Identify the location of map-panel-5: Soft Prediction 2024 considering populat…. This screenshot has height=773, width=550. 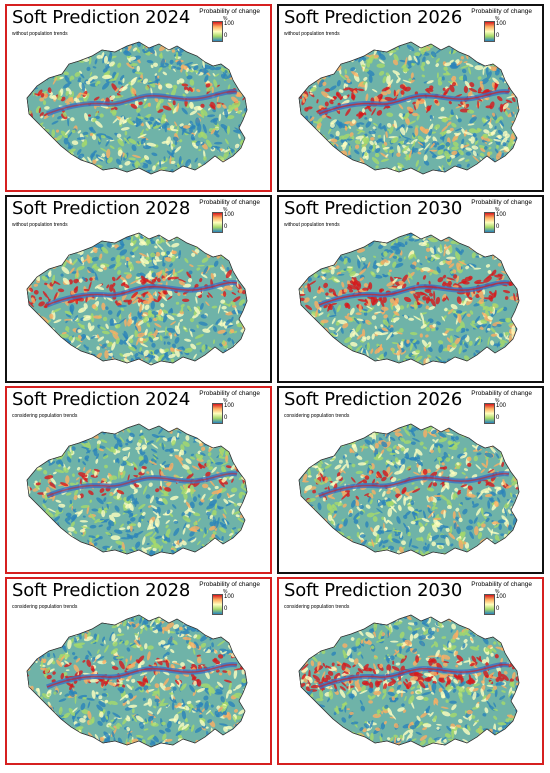
(138, 480).